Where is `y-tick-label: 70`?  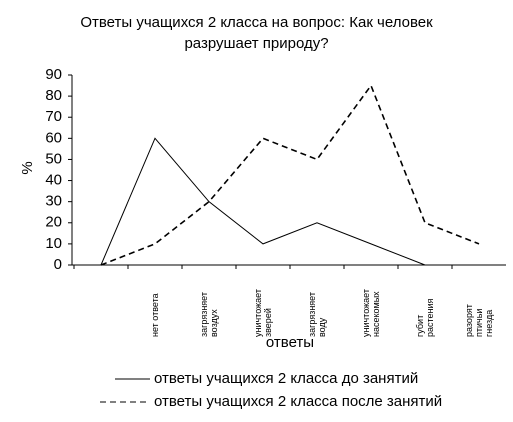 y-tick-label: 70 is located at coordinates (53, 116).